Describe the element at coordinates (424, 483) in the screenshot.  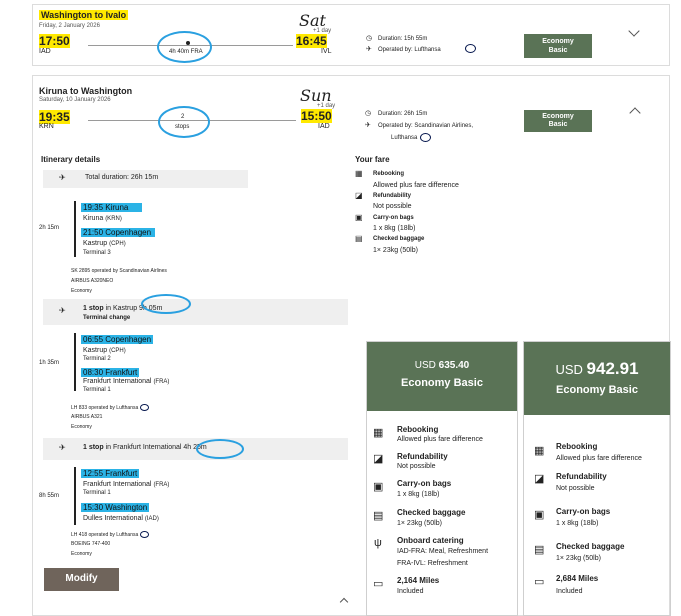
I see `f1-carry: Carry-on bags` at that location.